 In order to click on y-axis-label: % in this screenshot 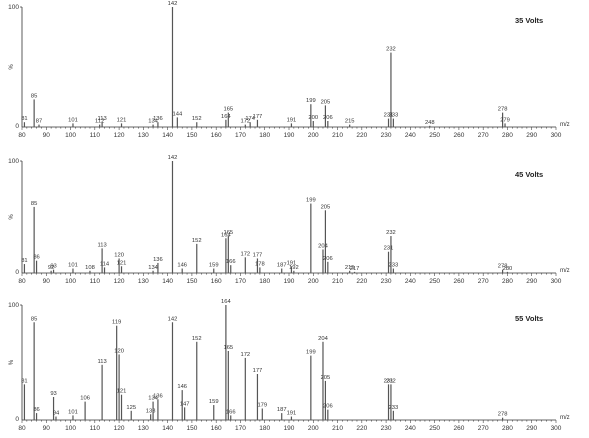, I will do `click(12, 217)`.